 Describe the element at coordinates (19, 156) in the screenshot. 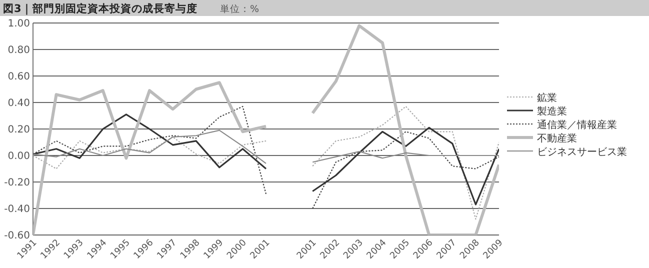

I see `y-tick-label: 0.00` at that location.